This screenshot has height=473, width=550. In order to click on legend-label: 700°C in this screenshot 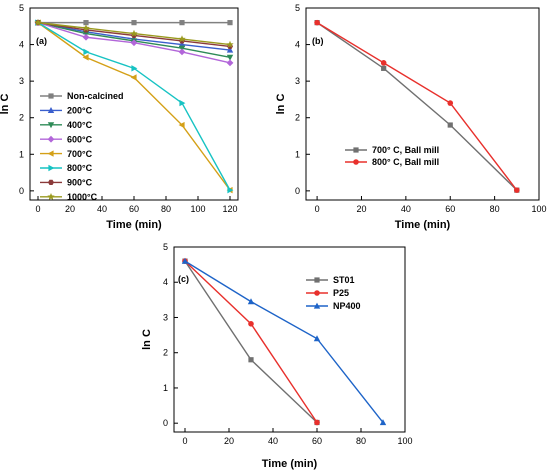, I will do `click(80, 154)`.